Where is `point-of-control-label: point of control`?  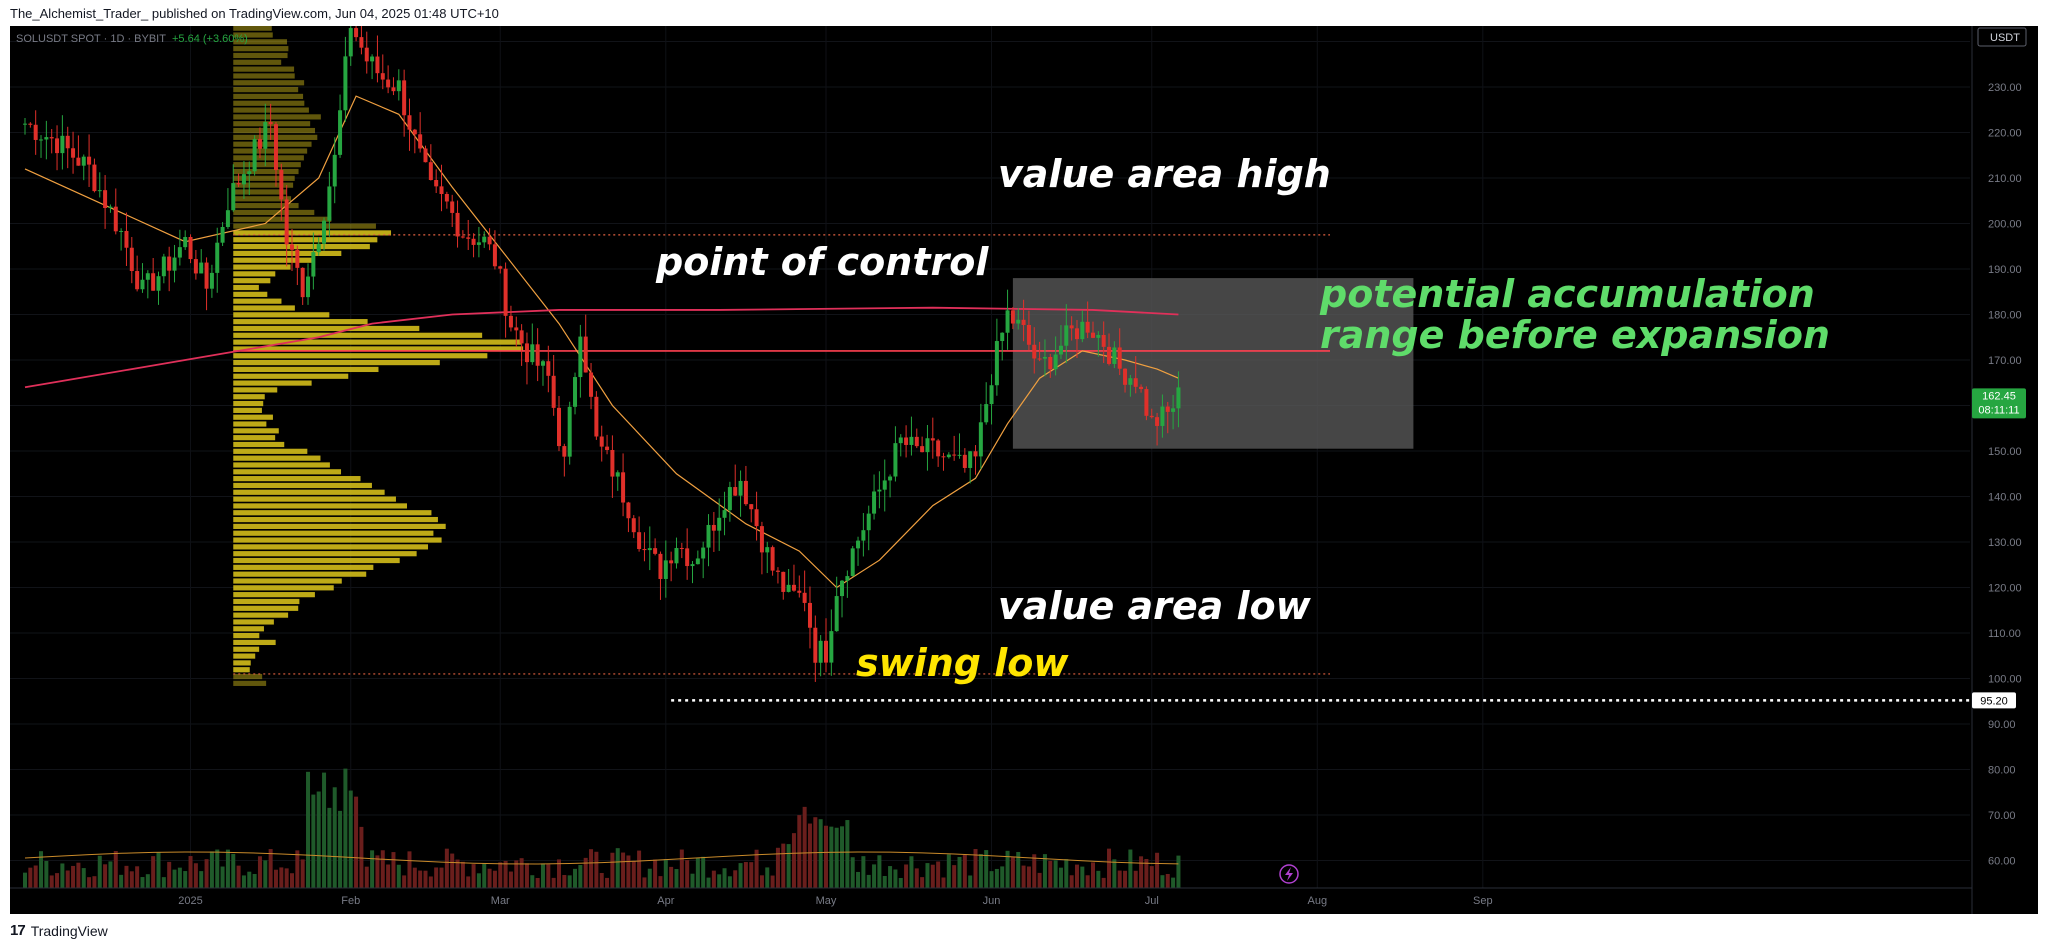 point-of-control-label: point of control is located at coordinates (822, 262).